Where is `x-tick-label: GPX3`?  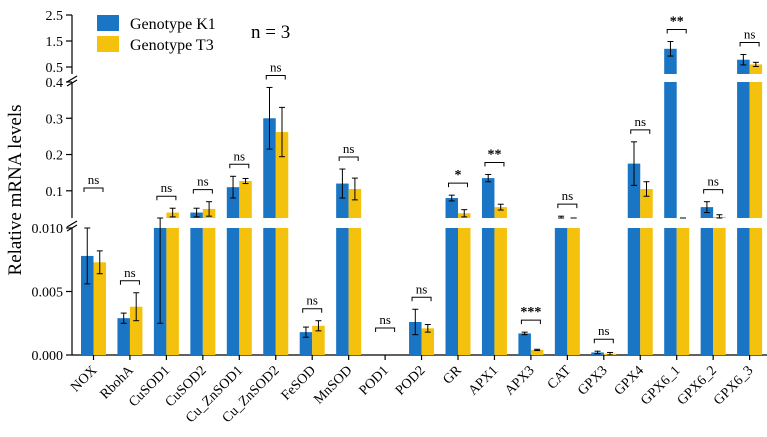
x-tick-label: GPX3 is located at coordinates (592, 380).